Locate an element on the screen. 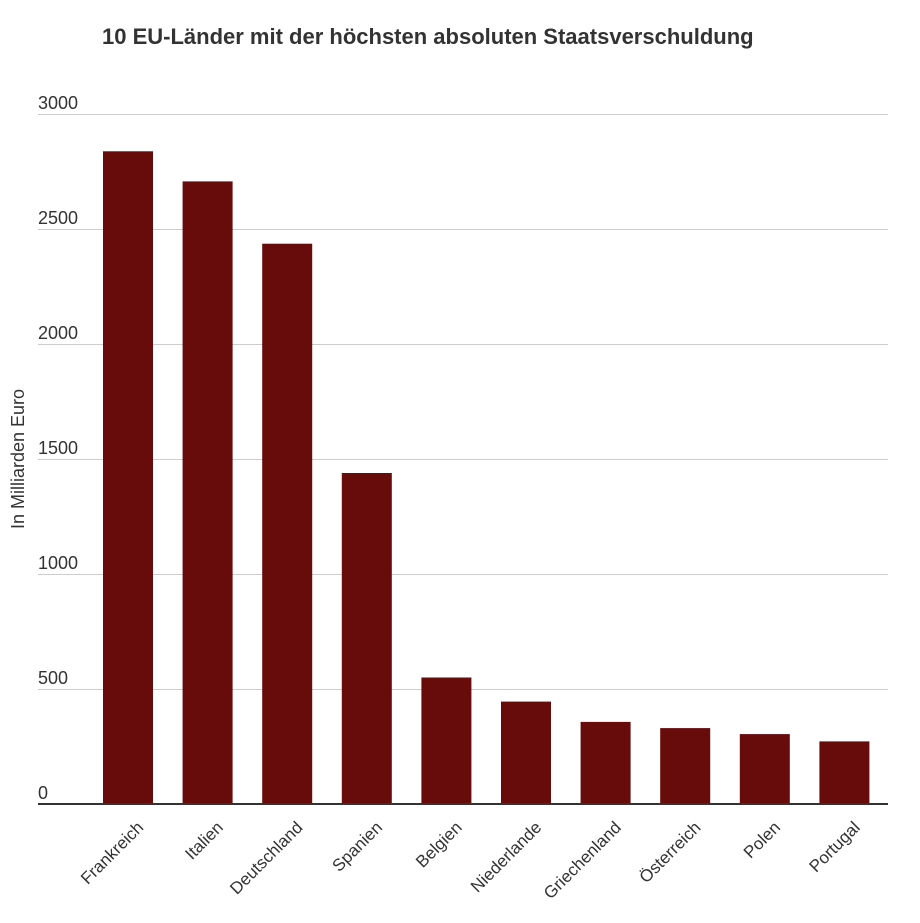 The height and width of the screenshot is (923, 920). x-tick-label: Österreich is located at coordinates (670, 852).